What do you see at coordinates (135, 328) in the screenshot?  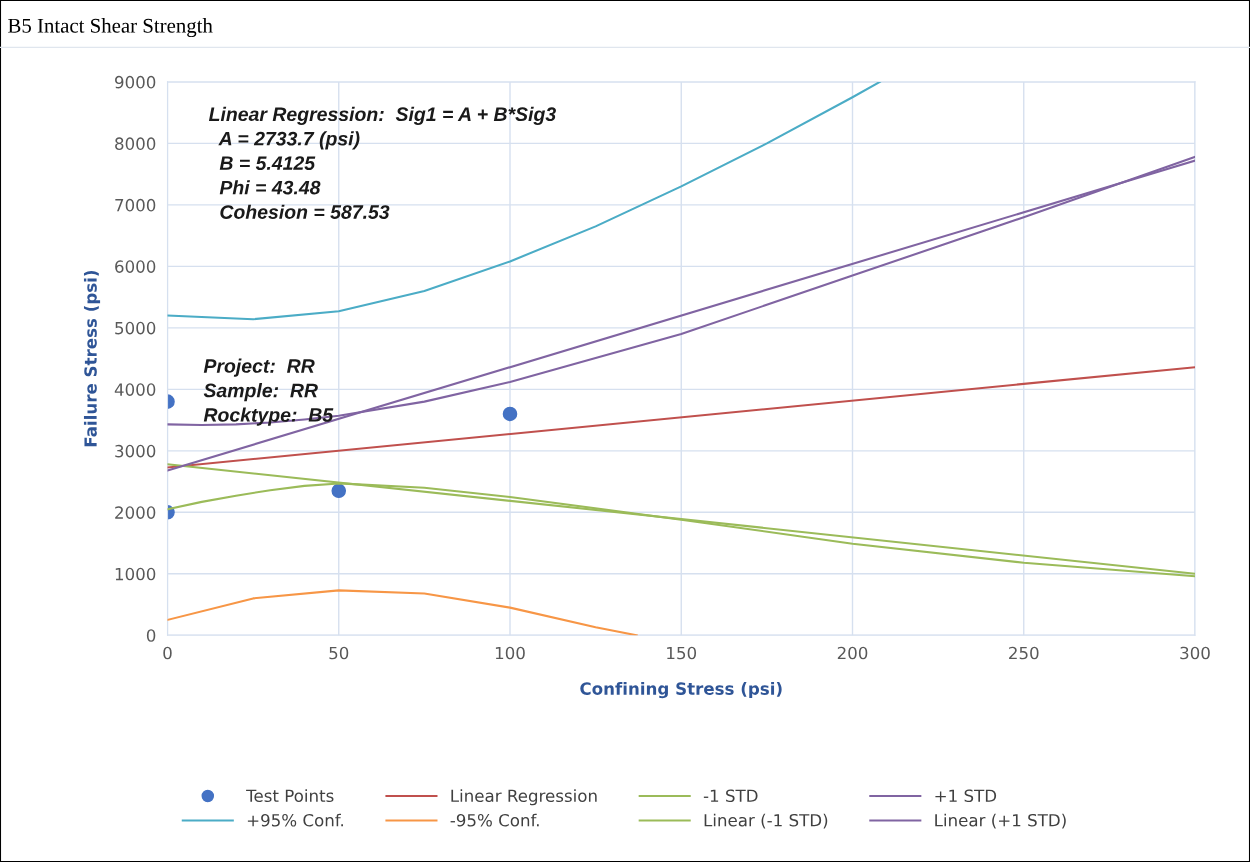 I see `y-tick-label: 5000` at bounding box center [135, 328].